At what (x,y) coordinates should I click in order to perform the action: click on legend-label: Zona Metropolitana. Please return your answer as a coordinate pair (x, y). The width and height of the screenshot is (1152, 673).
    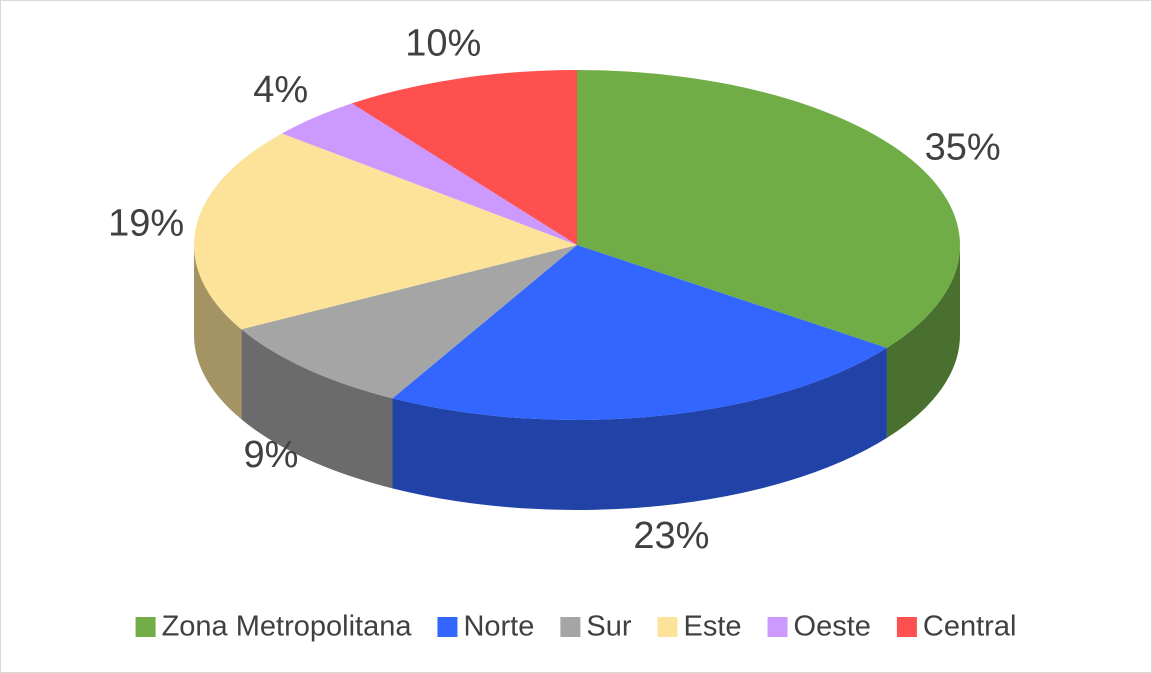
    Looking at the image, I should click on (287, 627).